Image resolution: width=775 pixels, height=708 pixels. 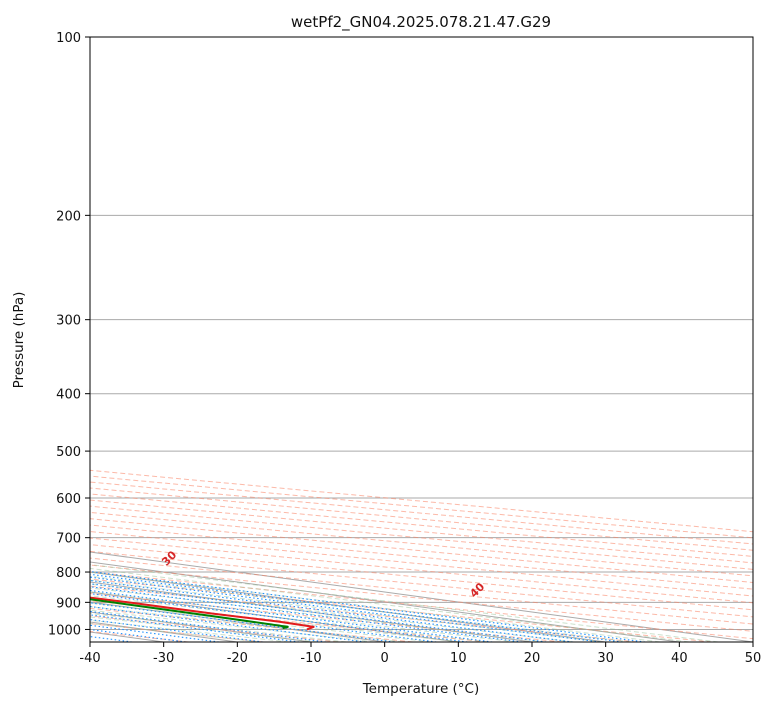 What do you see at coordinates (68, 452) in the screenshot?
I see `y-tick-label: 500` at bounding box center [68, 452].